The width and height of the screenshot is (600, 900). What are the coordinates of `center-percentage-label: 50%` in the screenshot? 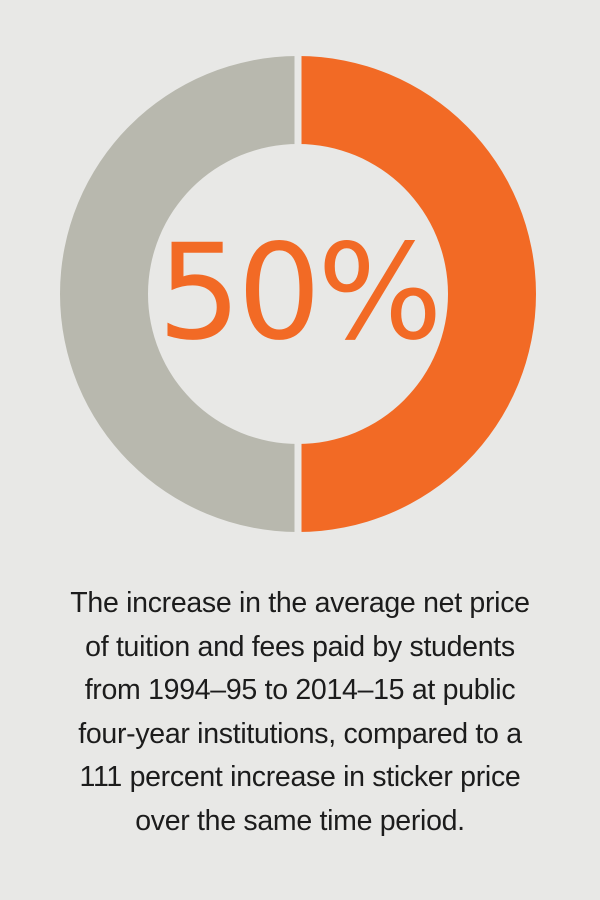 It's located at (297, 293).